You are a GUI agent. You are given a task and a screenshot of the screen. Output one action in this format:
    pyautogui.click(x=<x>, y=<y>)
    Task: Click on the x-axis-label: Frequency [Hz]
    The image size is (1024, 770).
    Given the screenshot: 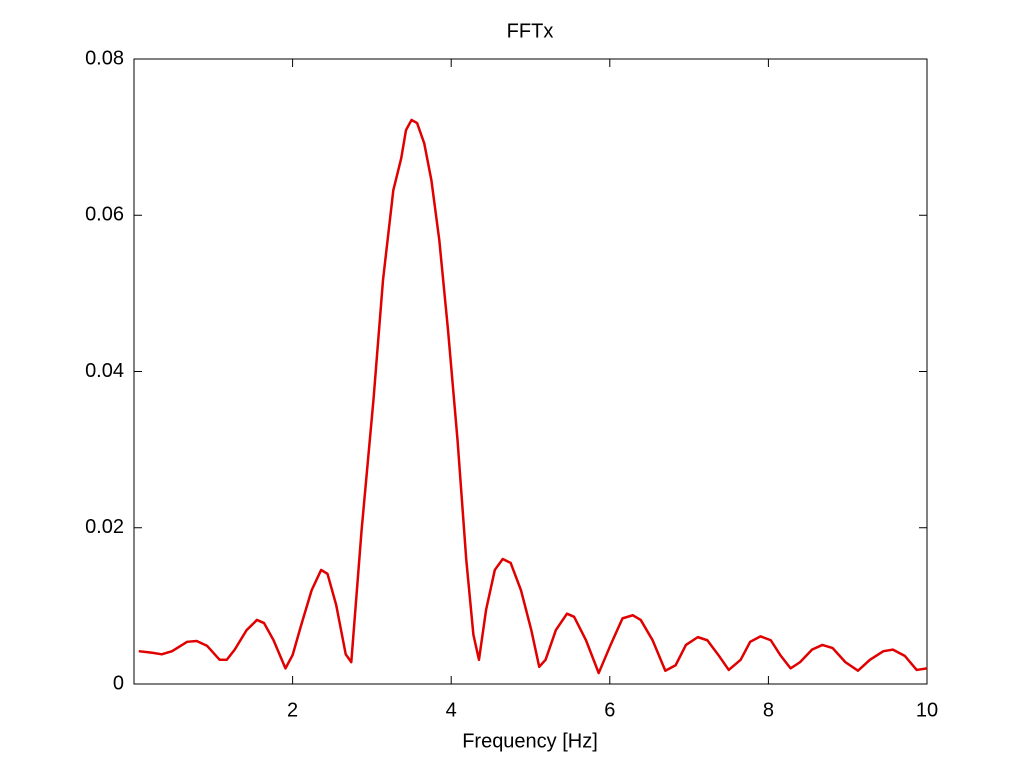 What is the action you would take?
    pyautogui.click(x=530, y=741)
    